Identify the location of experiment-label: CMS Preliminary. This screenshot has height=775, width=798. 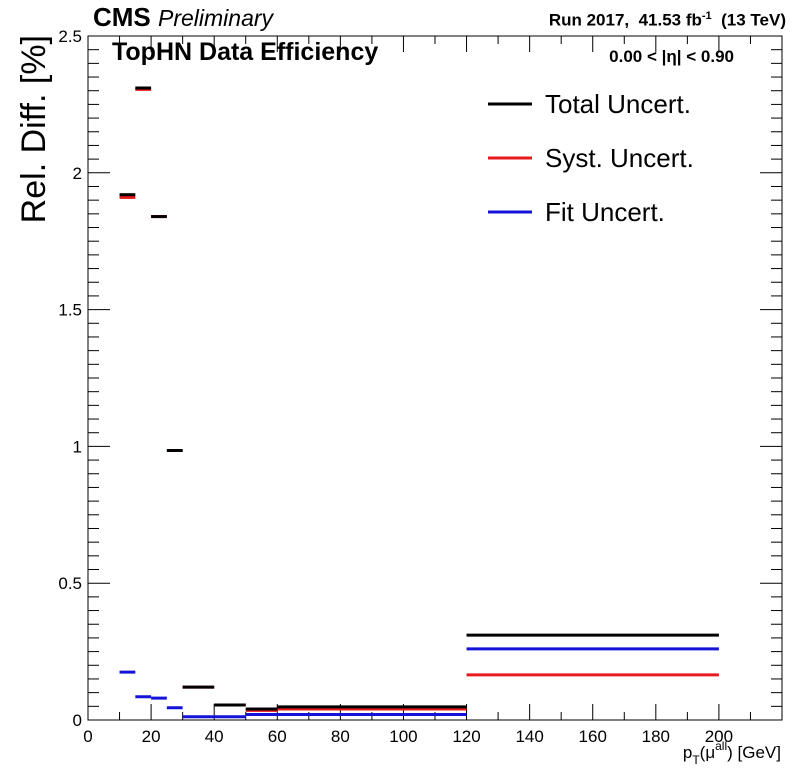
(183, 17).